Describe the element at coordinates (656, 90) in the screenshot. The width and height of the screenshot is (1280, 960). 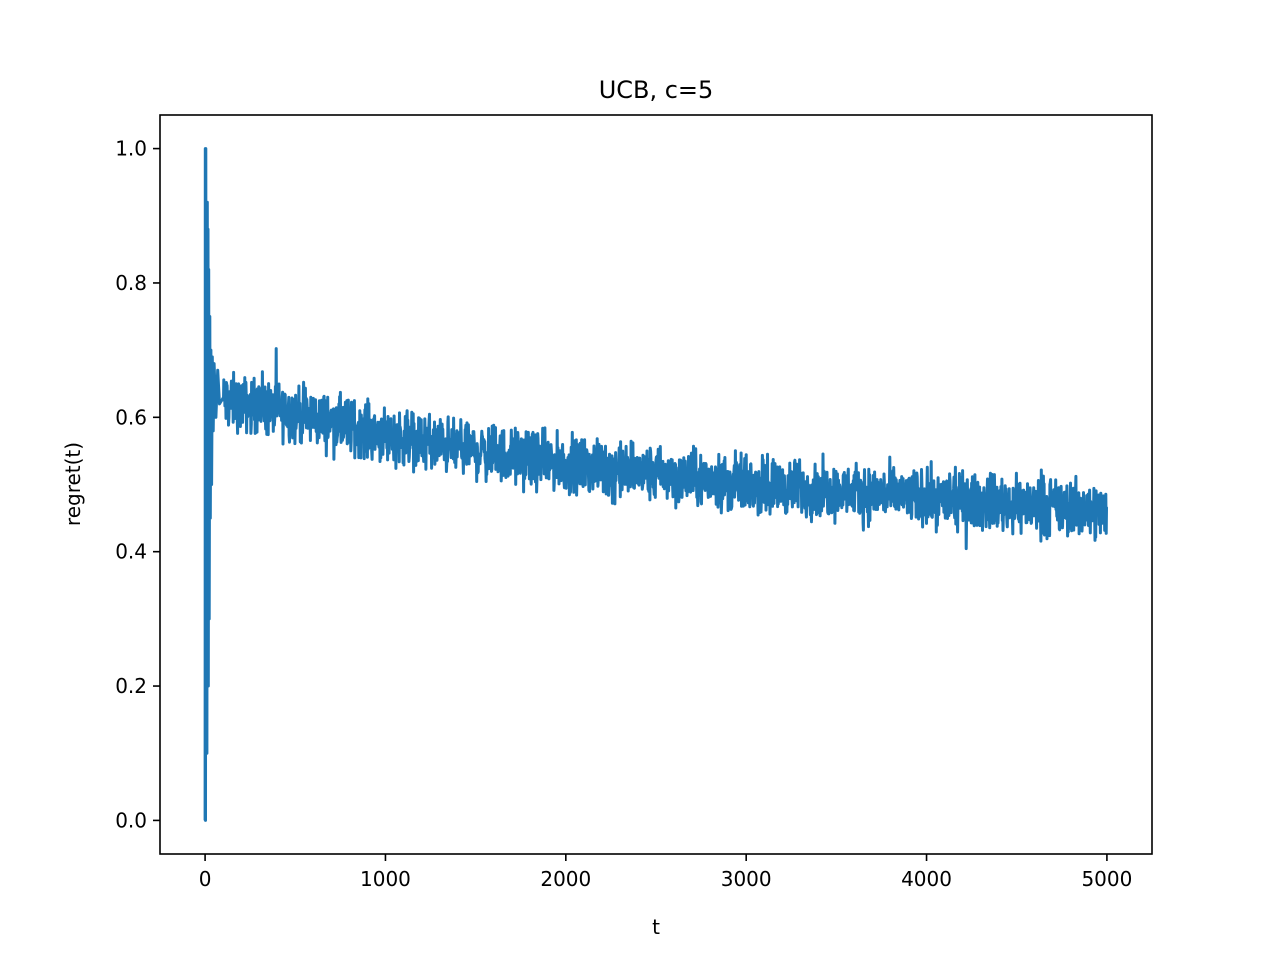
I see `chart-title: UCB, c=5` at that location.